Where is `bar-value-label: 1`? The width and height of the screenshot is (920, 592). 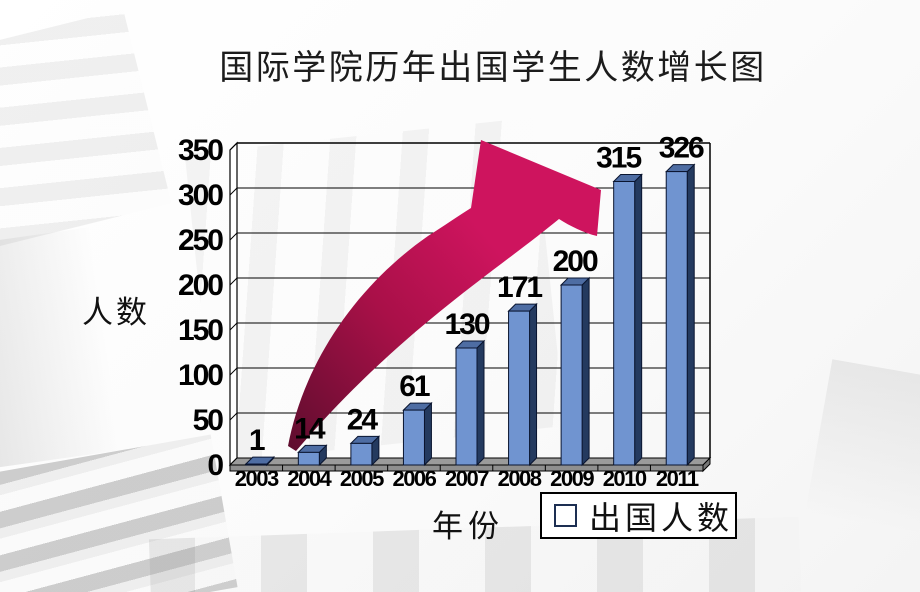
bar-value-label: 1 is located at coordinates (257, 440).